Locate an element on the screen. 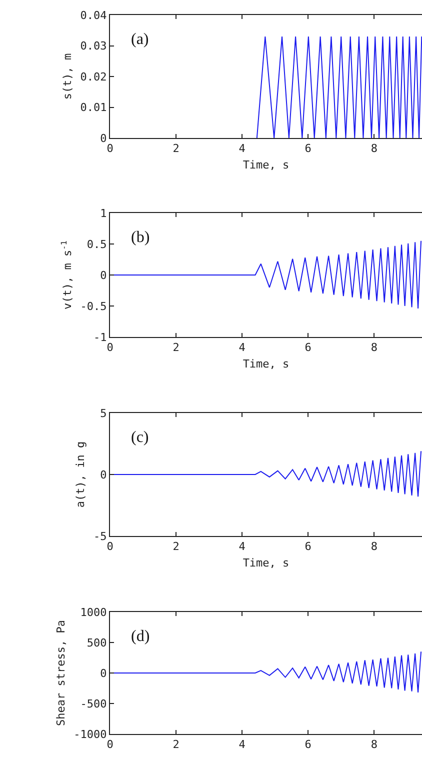 The width and height of the screenshot is (422, 757). y-tick-label: -0.5 is located at coordinates (93, 306).